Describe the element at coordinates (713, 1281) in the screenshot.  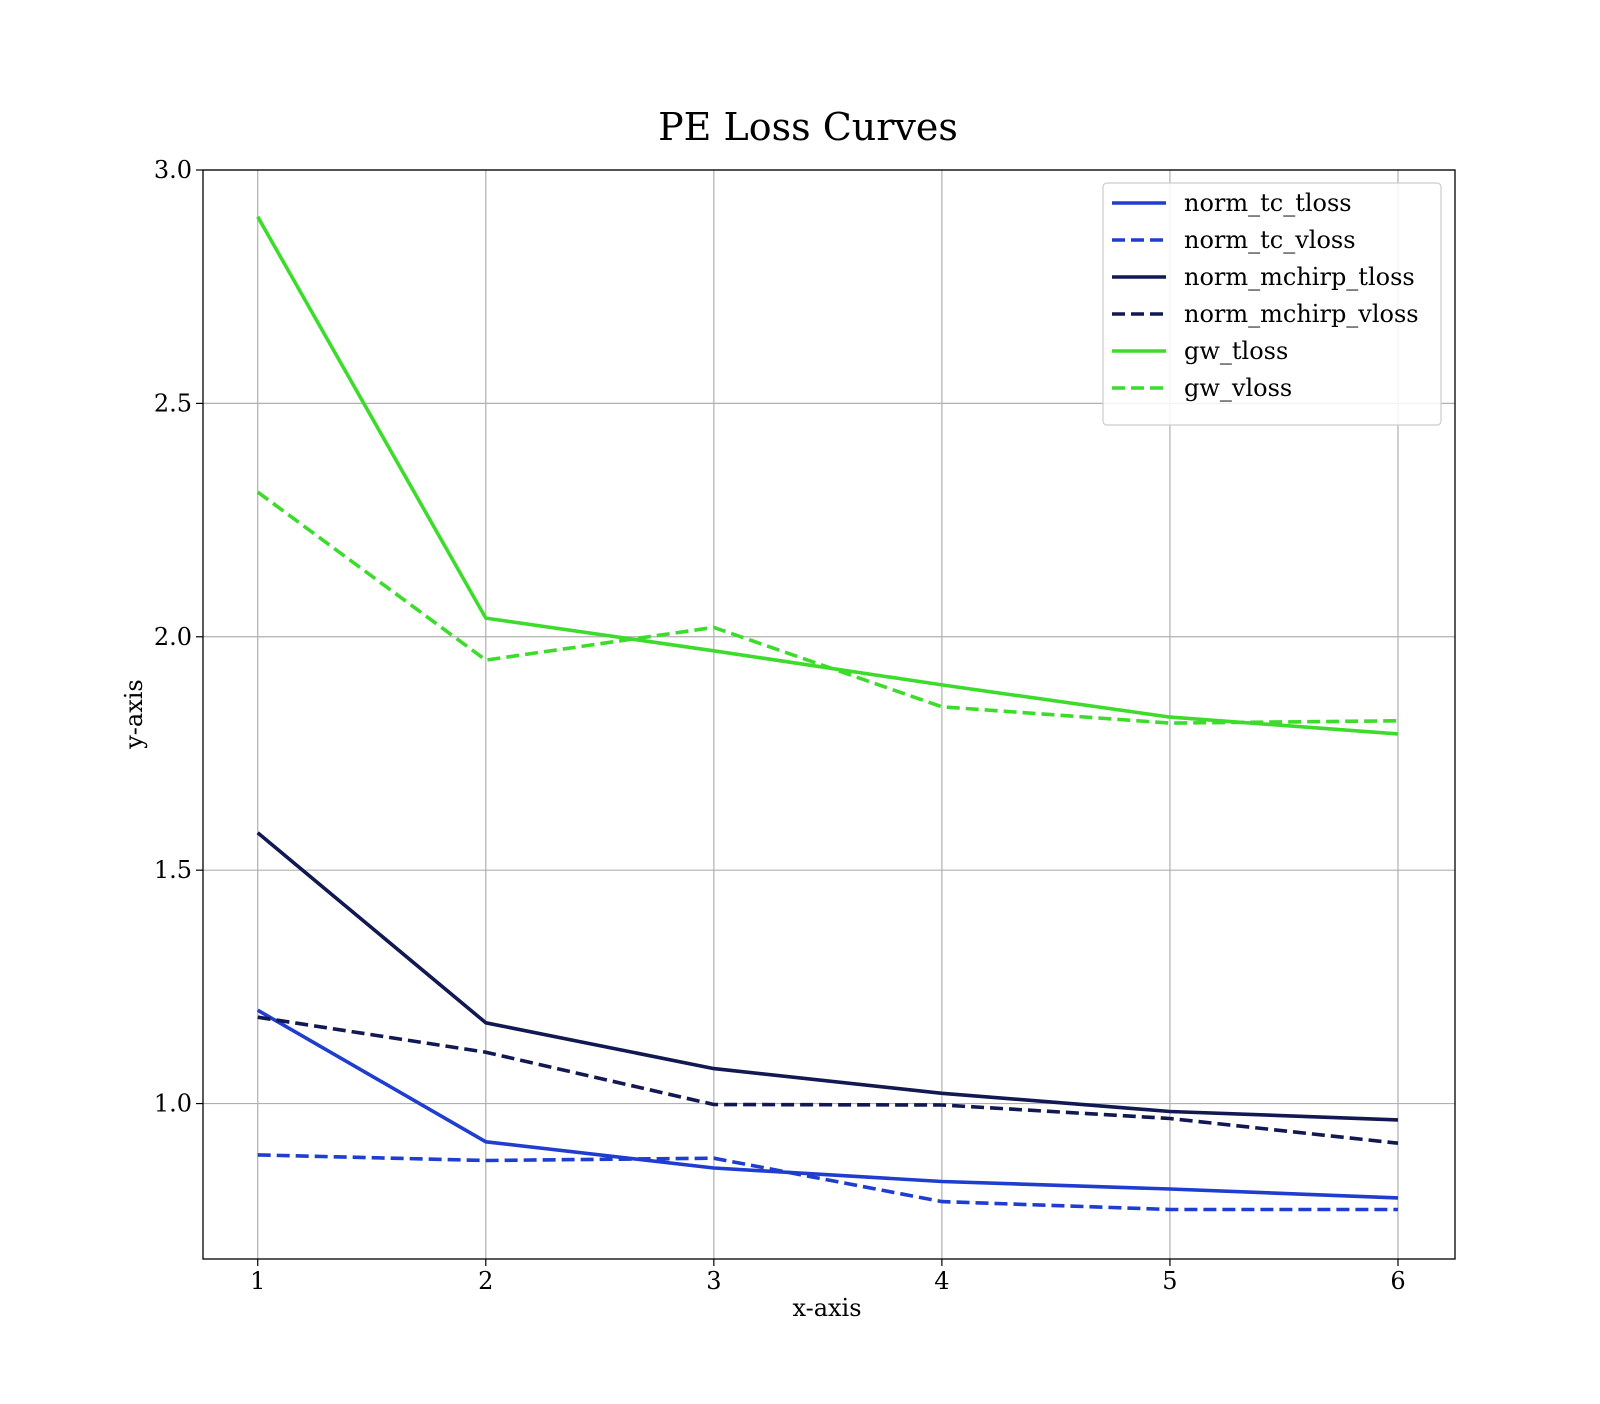
I see `x-tick-label: 3` at that location.